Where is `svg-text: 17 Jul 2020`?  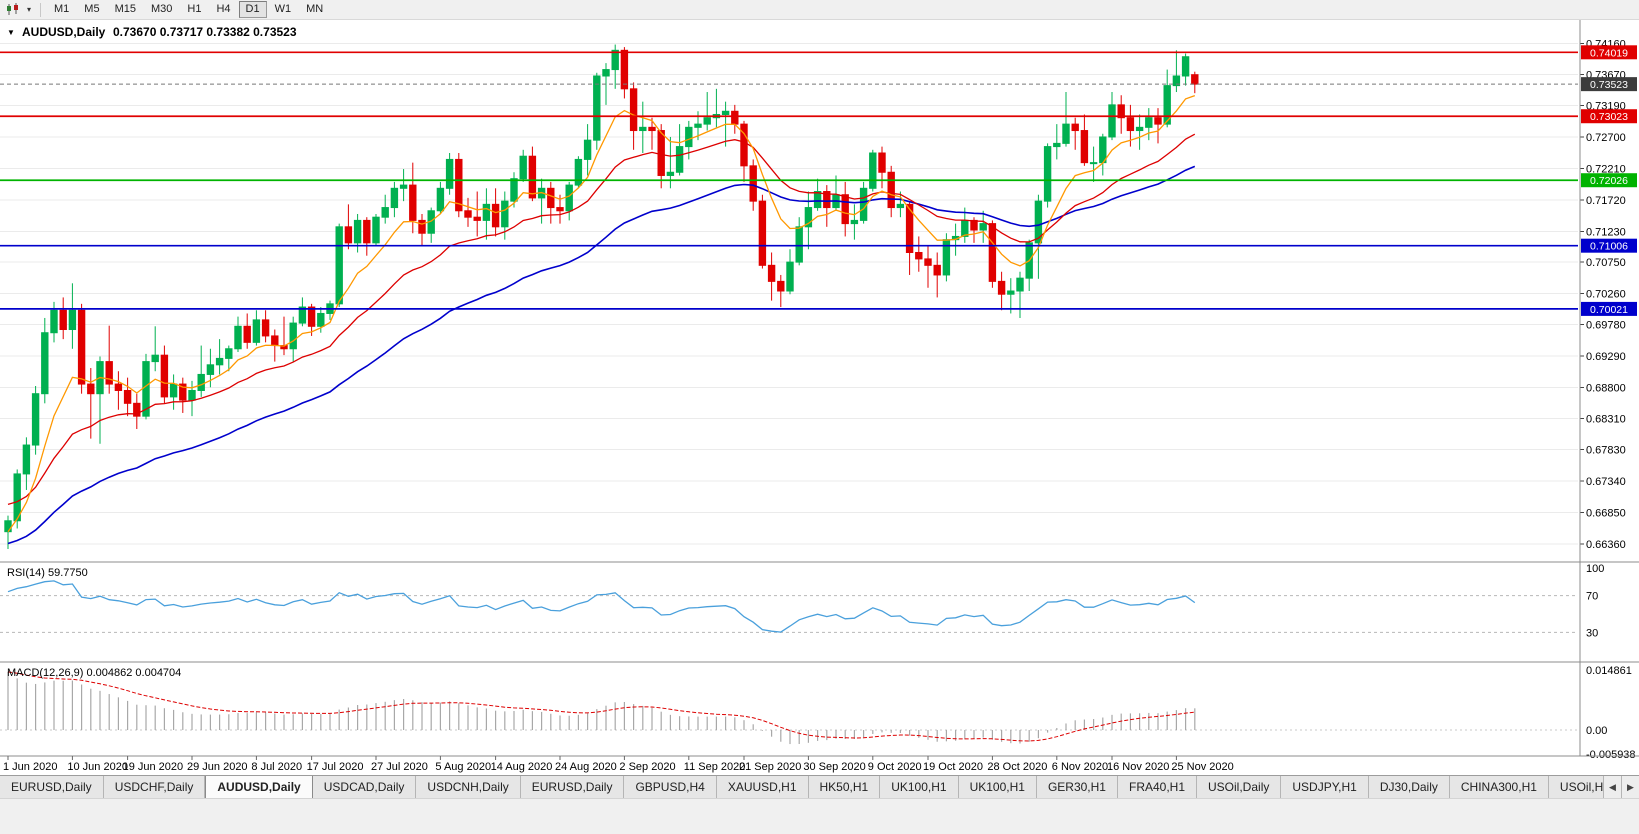
svg-text: 17 Jul 2020 is located at coordinates (335, 767).